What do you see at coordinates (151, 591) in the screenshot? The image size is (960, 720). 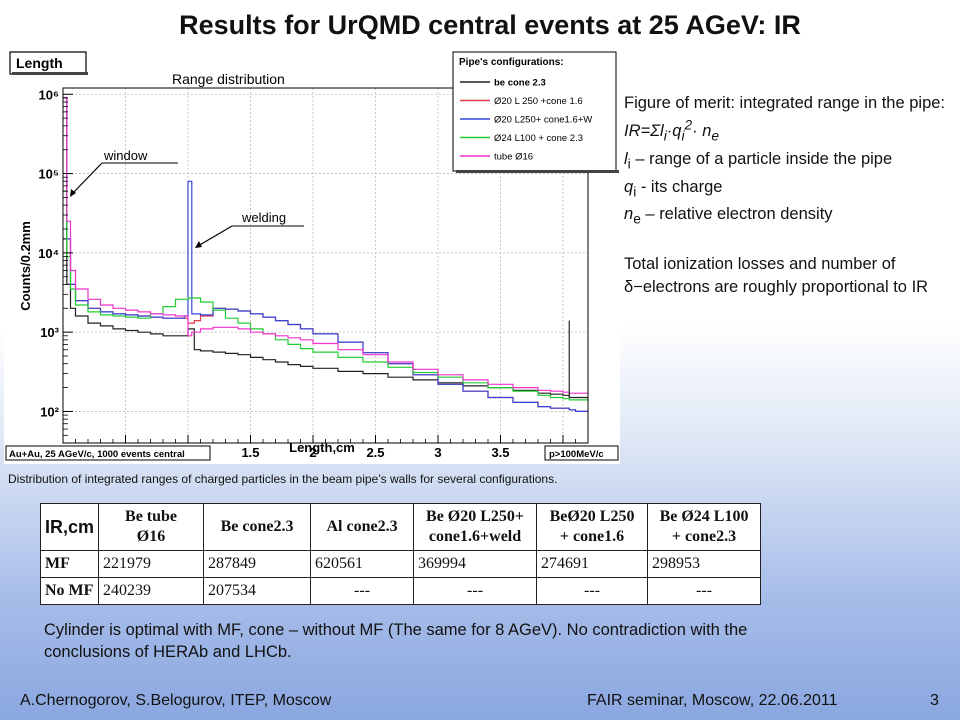 I see `table-cell: 240239` at bounding box center [151, 591].